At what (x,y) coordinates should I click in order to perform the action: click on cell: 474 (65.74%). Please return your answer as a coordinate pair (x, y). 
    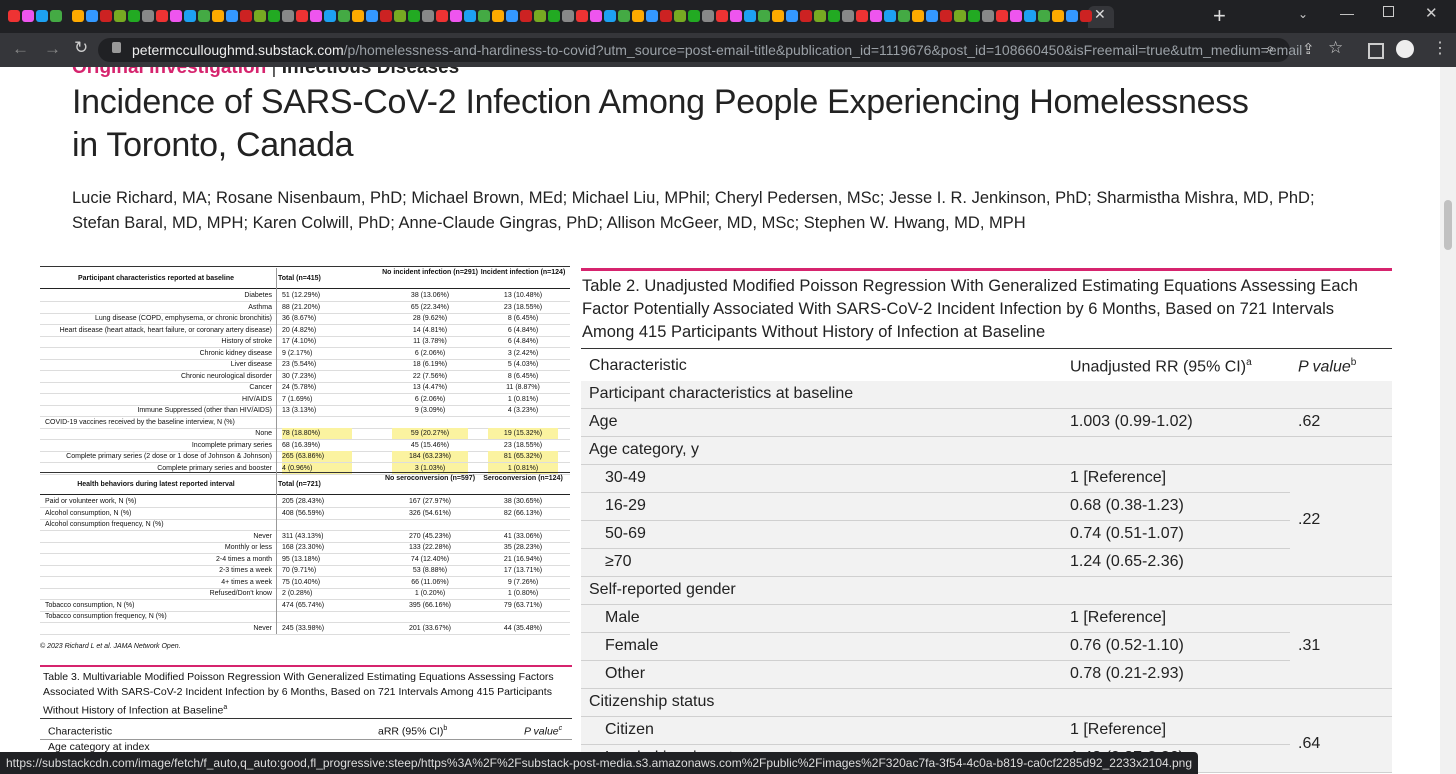
    Looking at the image, I should click on (303, 605).